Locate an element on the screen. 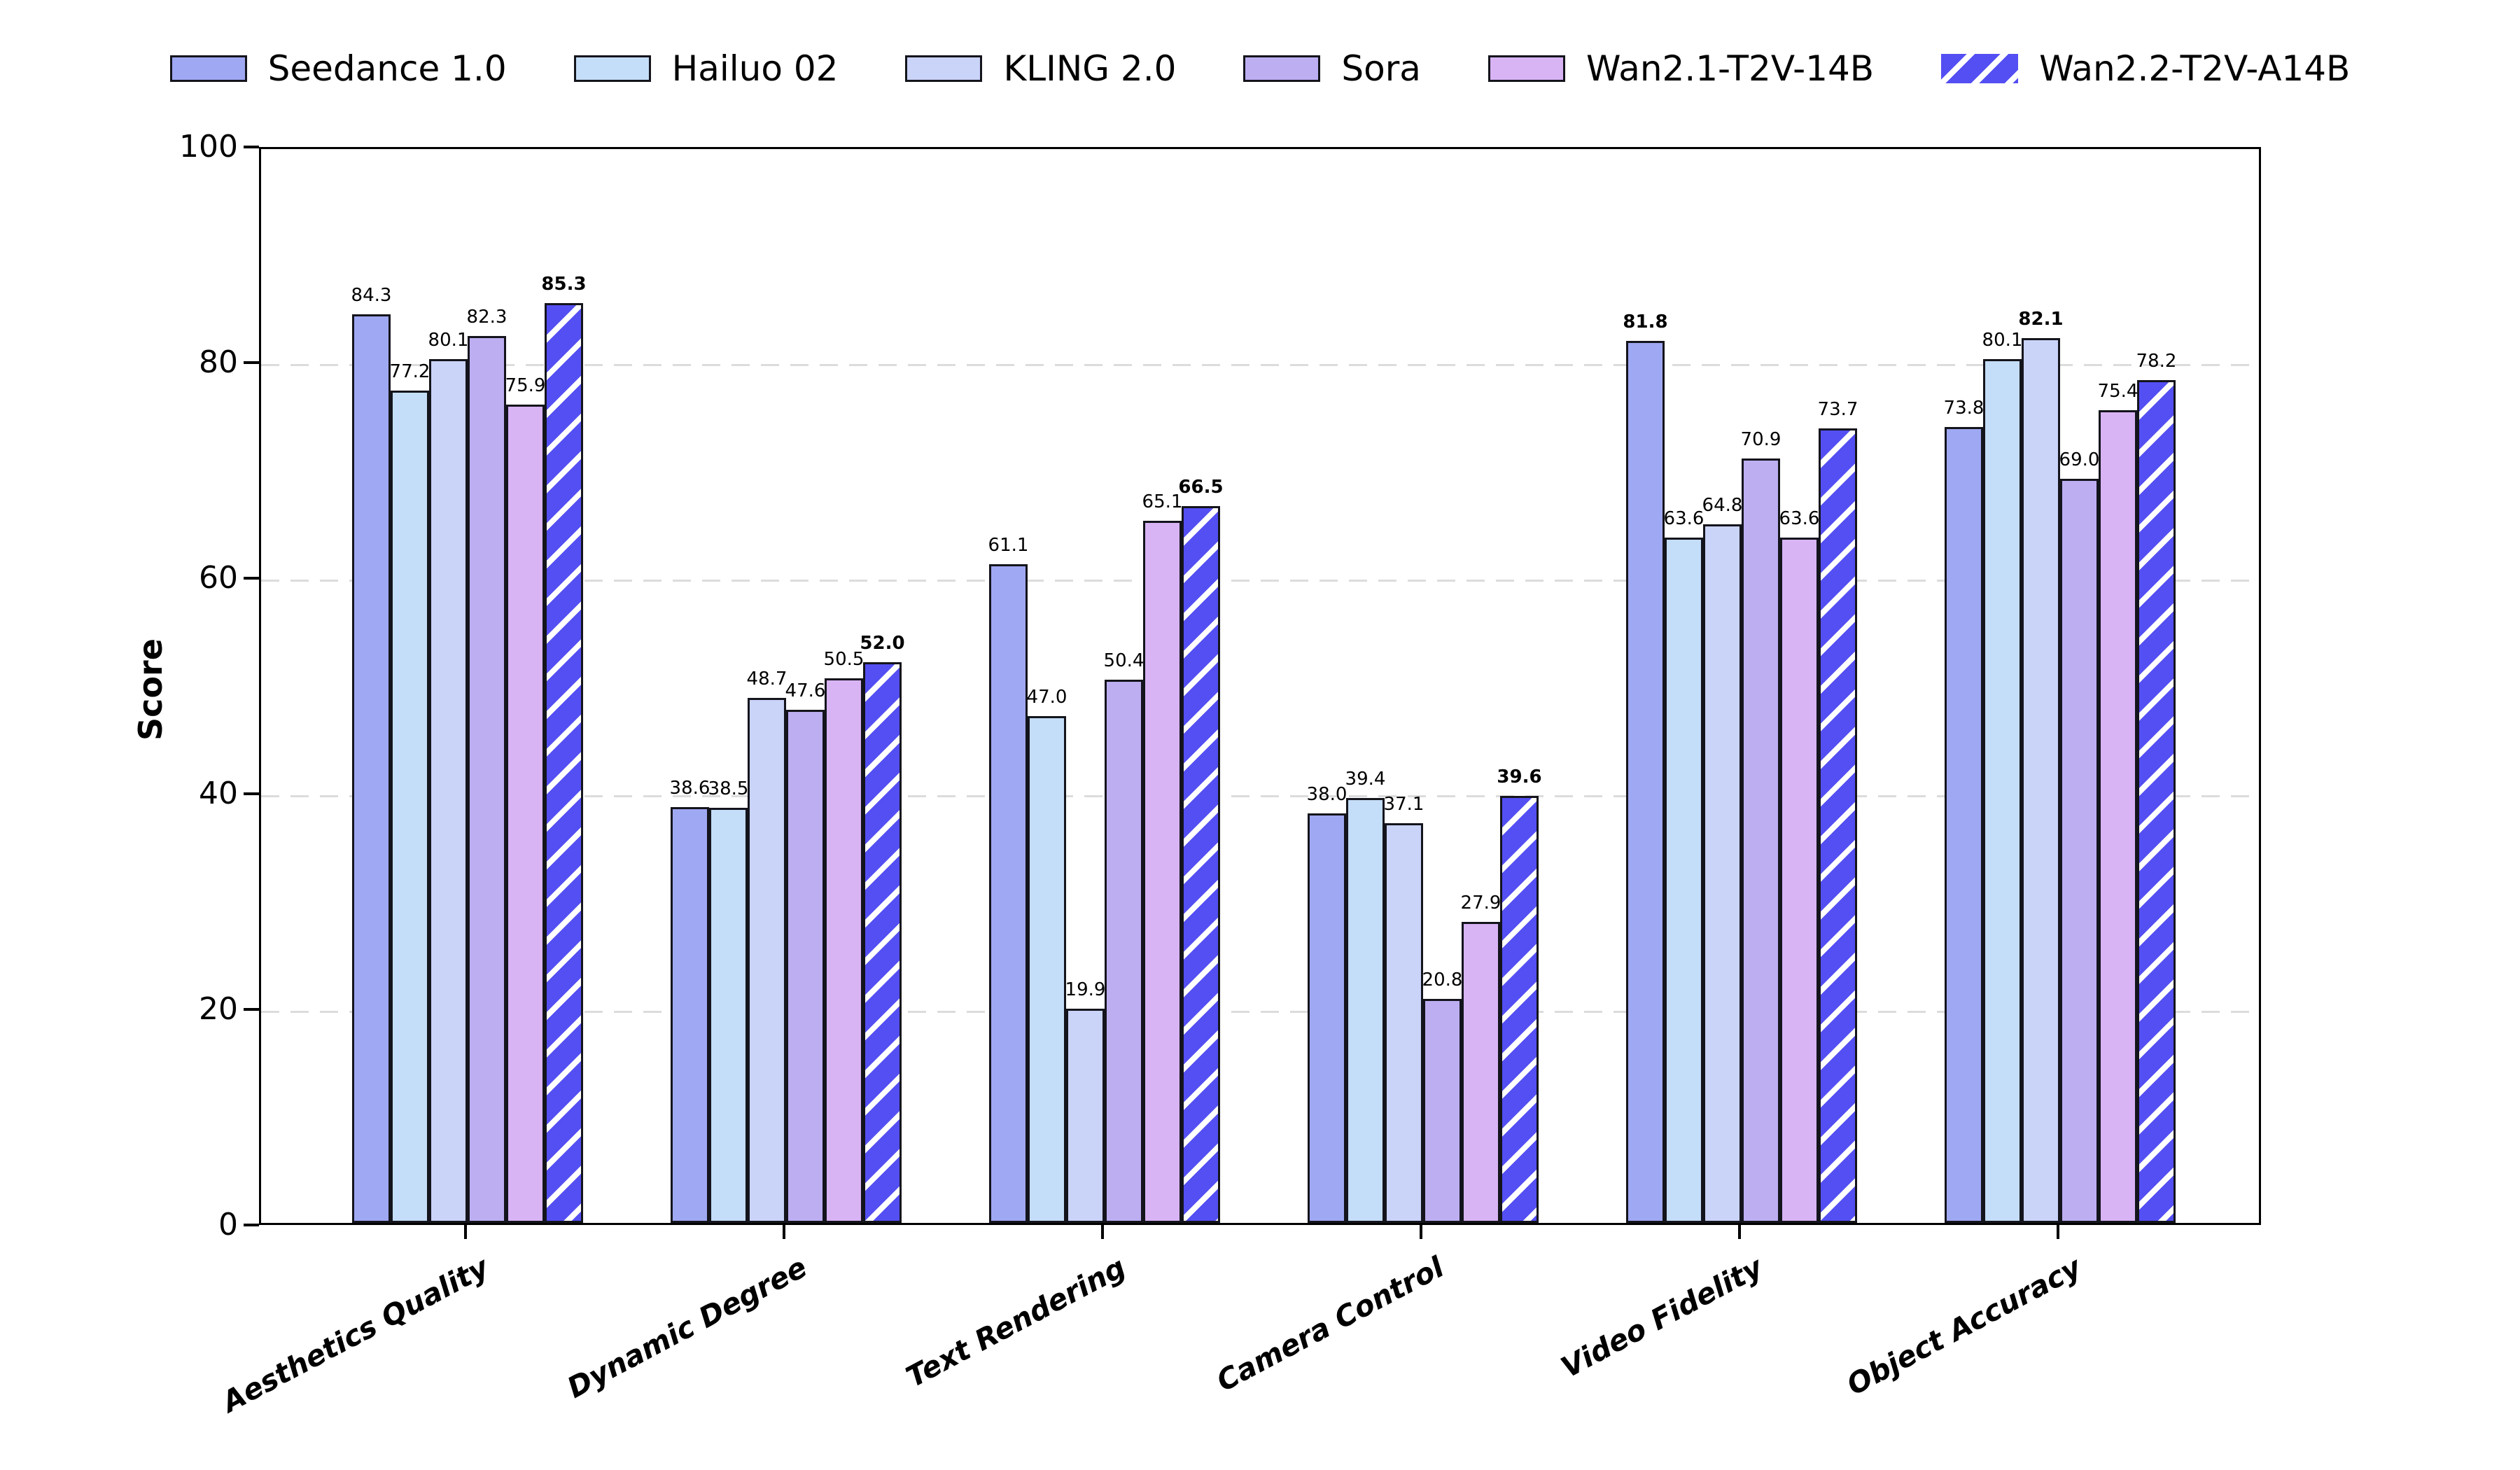 Image resolution: width=2520 pixels, height=1470 pixels. bar-wan2-1-t2v-14b-object-accuracy is located at coordinates (2118, 816).